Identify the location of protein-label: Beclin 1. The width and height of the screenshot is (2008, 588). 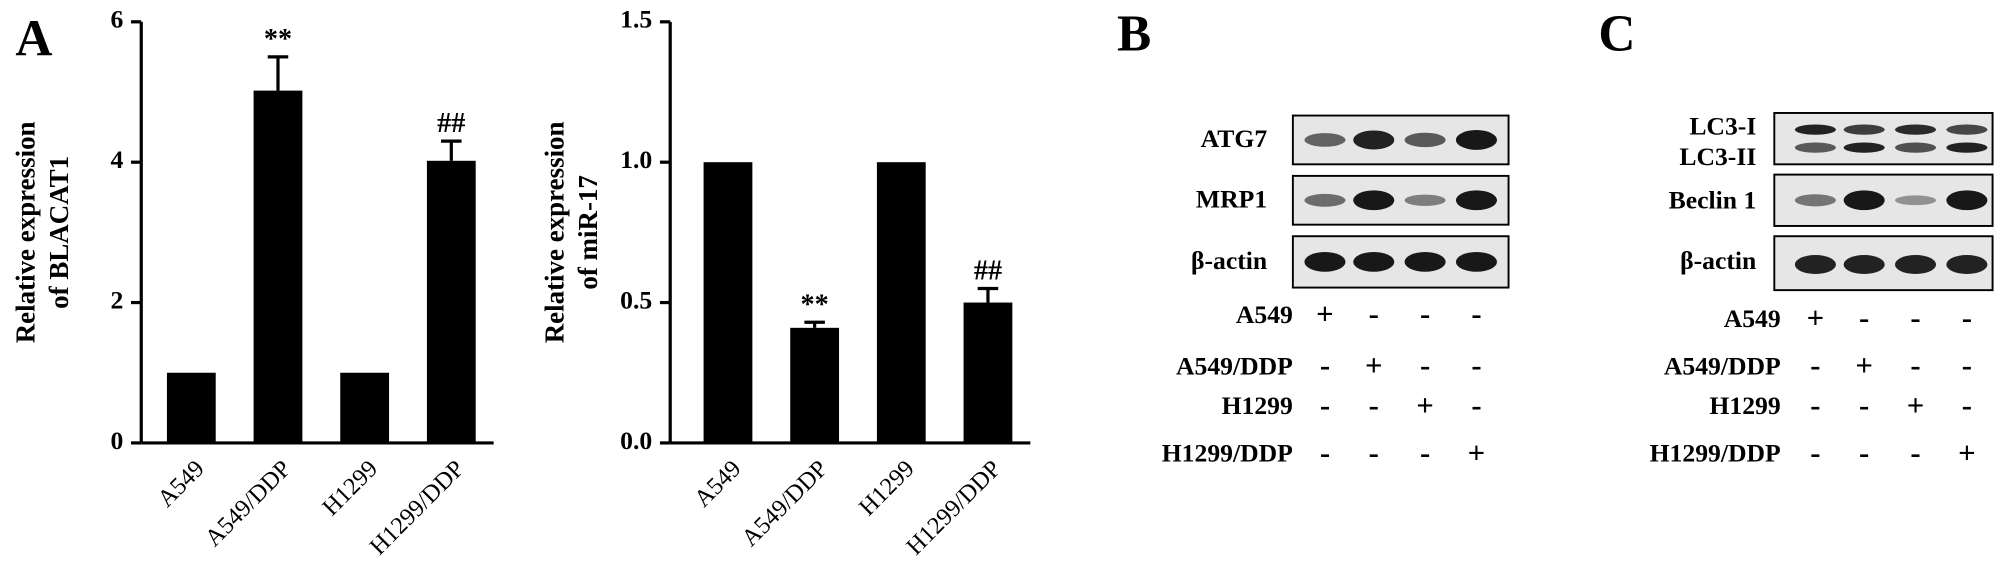
(1713, 200).